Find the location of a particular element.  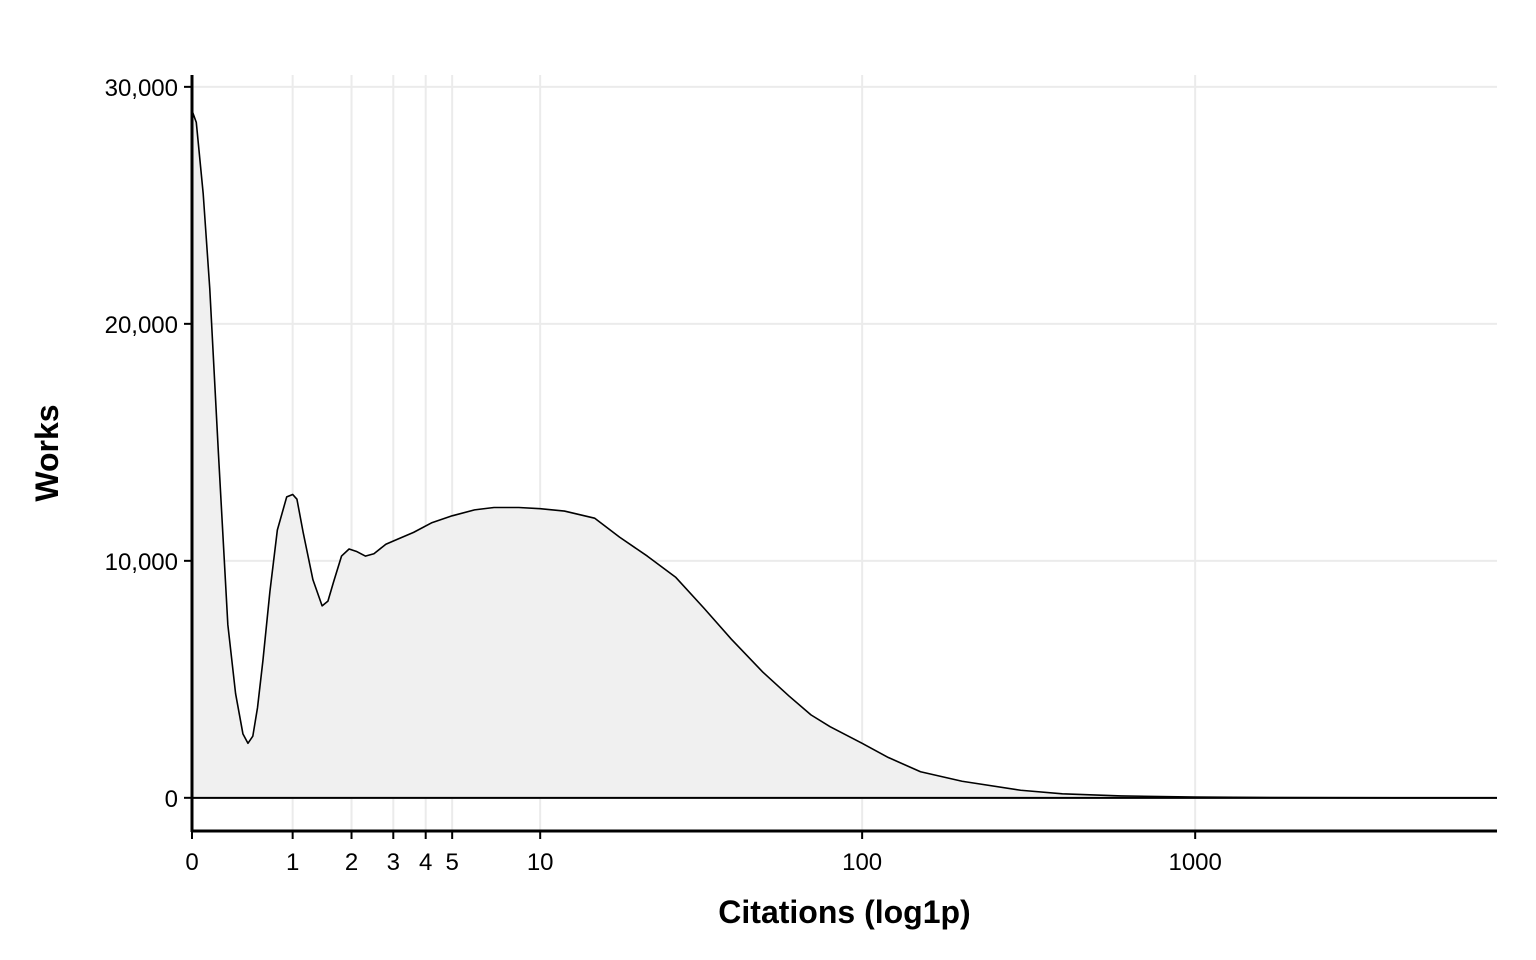

x-tick-label: 3 is located at coordinates (393, 862).